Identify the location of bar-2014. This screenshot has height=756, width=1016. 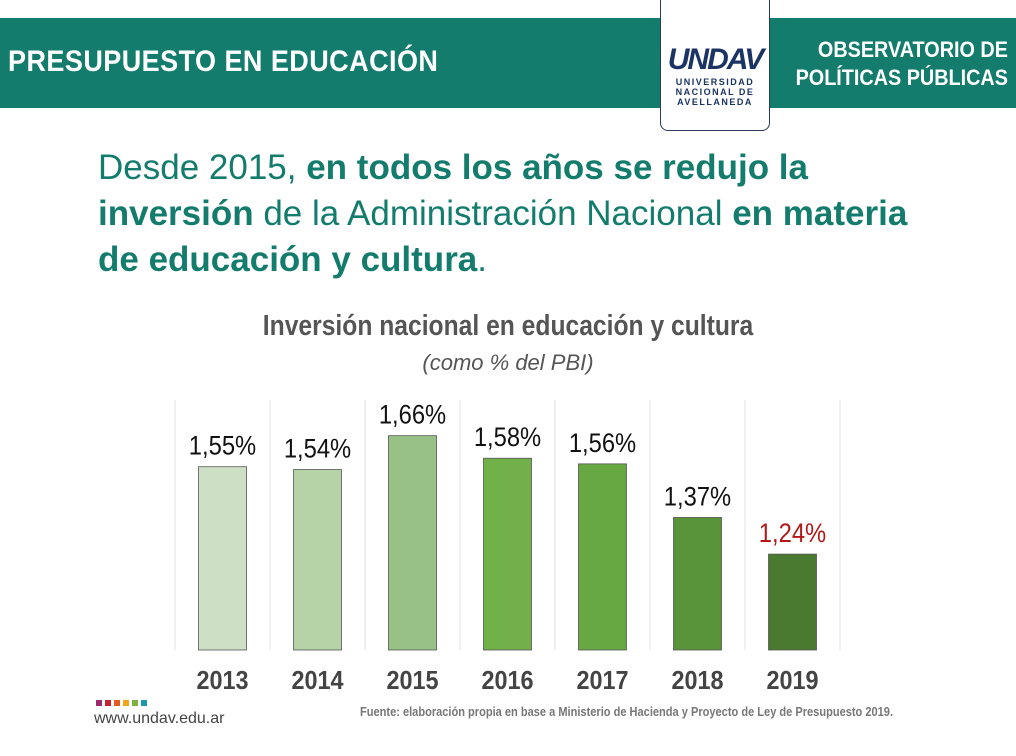
(317, 560).